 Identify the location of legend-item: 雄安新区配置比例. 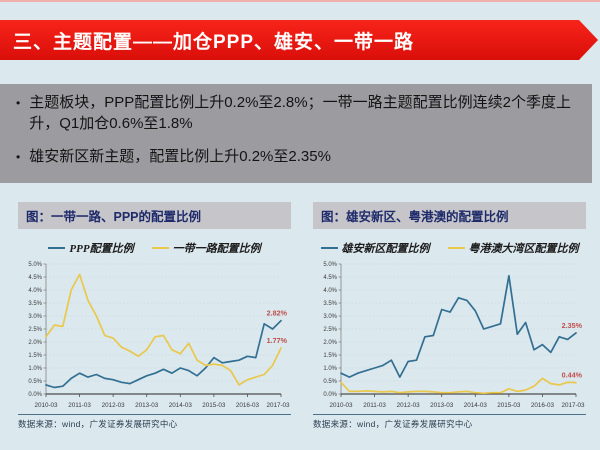
(375, 248).